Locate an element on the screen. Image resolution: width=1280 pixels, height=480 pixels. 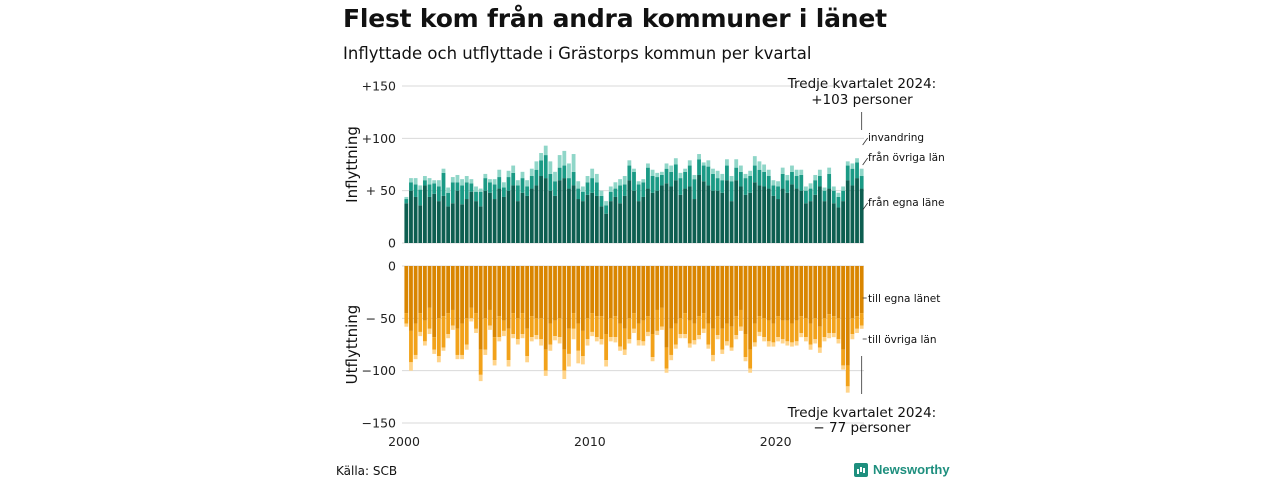
series-label-out: till egna länet is located at coordinates (904, 299).